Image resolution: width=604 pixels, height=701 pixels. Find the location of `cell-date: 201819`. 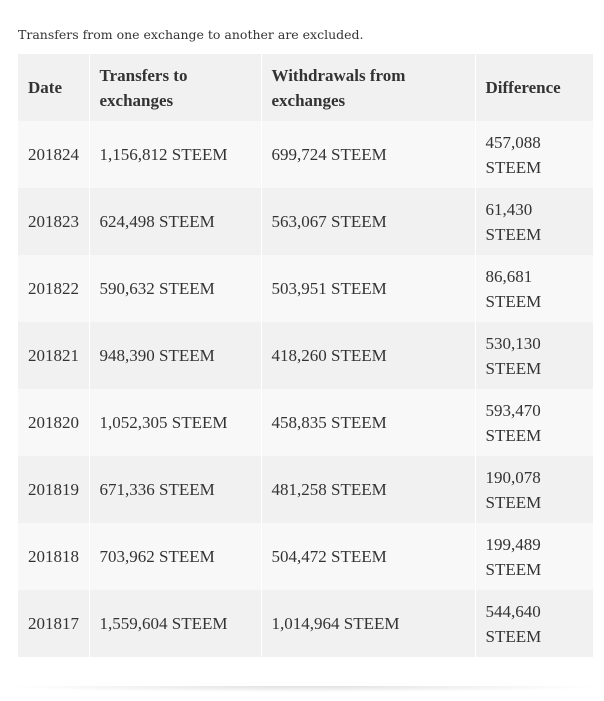

cell-date: 201819 is located at coordinates (54, 489).